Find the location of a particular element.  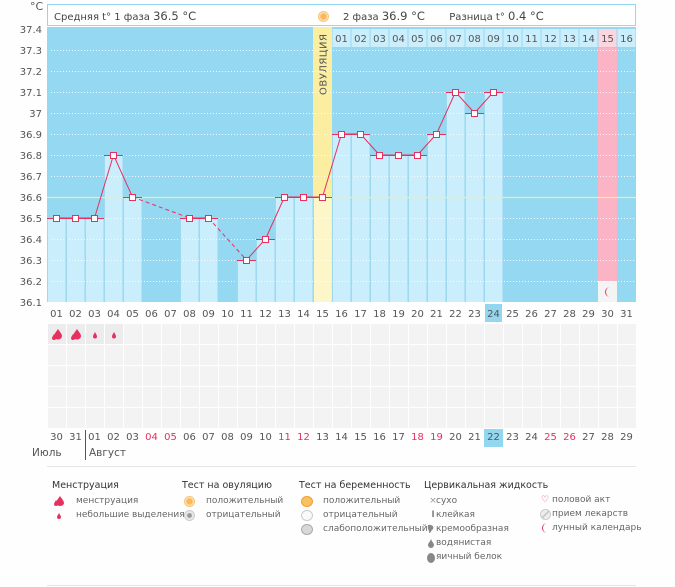

calendar-date: 21 is located at coordinates (474, 437).